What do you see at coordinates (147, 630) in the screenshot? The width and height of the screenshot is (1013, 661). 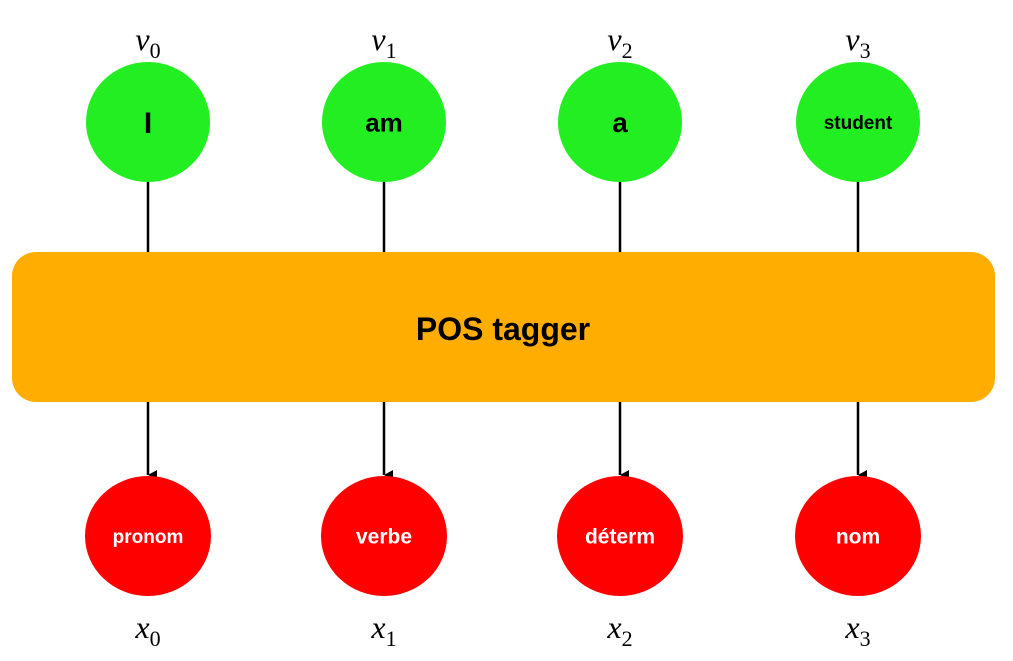 I see `output-variable-label: x0` at bounding box center [147, 630].